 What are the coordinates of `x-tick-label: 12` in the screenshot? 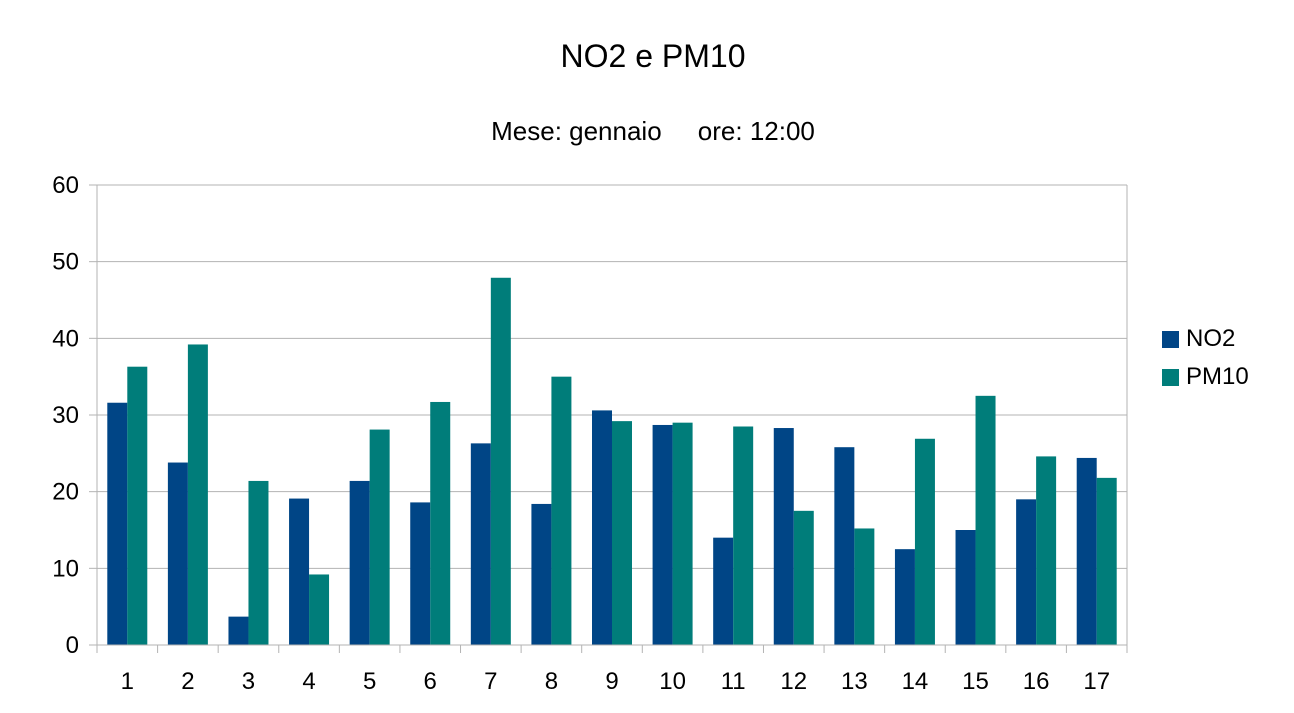 It's located at (793, 681).